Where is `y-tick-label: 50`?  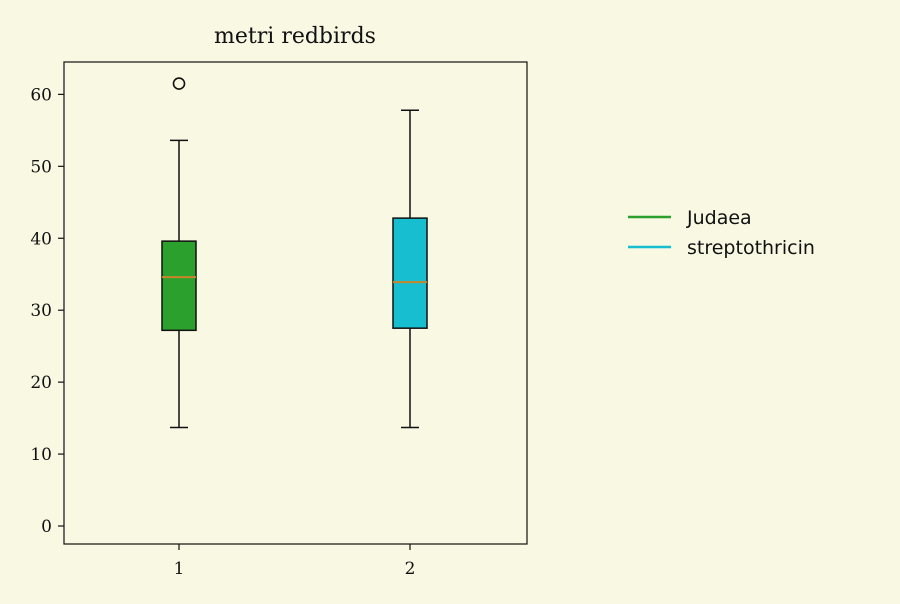 y-tick-label: 50 is located at coordinates (41, 167).